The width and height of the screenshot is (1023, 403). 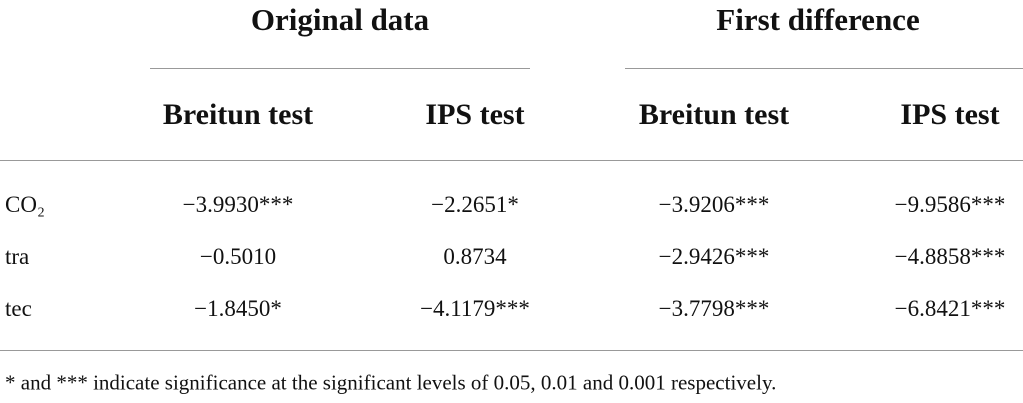 I want to click on cell: −3.7798***, so click(x=714, y=308).